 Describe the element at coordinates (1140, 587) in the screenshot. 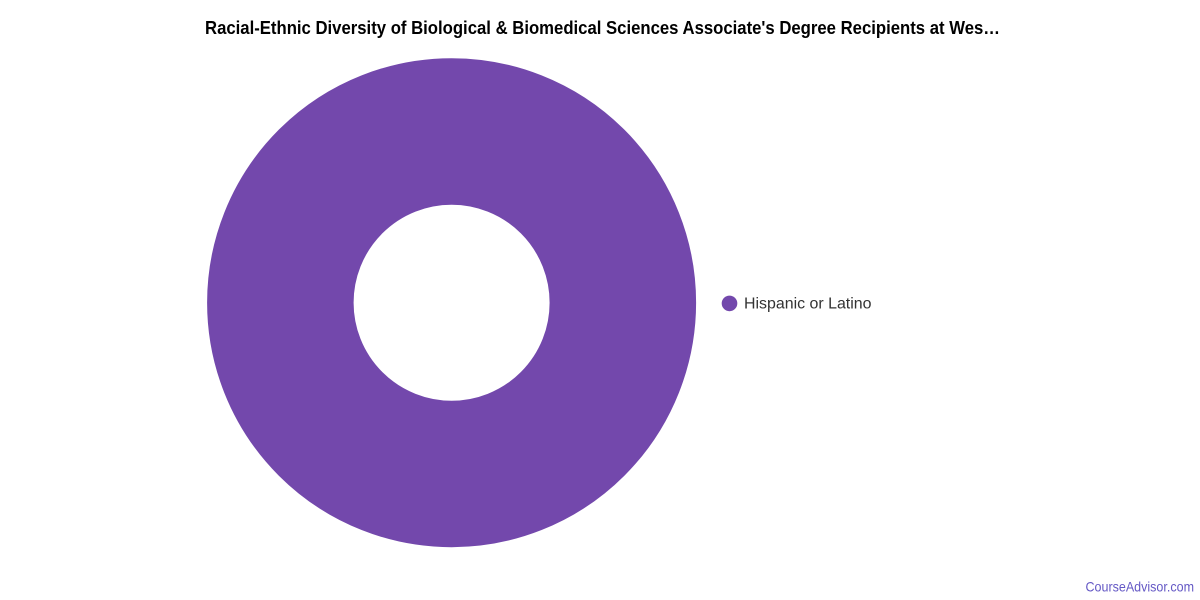

I see `svg-text: CourseAdvisor.com` at that location.